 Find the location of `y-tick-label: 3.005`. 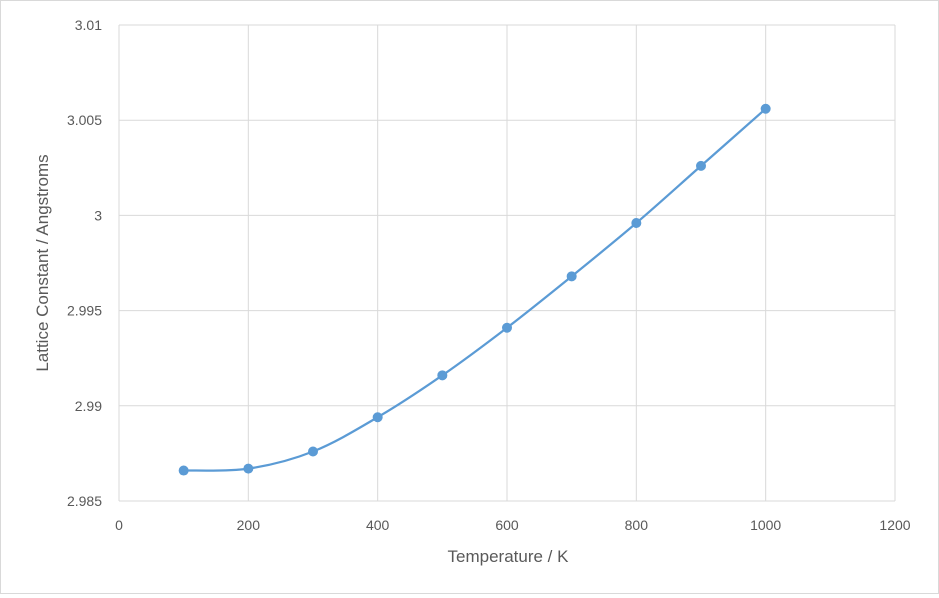

y-tick-label: 3.005 is located at coordinates (84, 120).